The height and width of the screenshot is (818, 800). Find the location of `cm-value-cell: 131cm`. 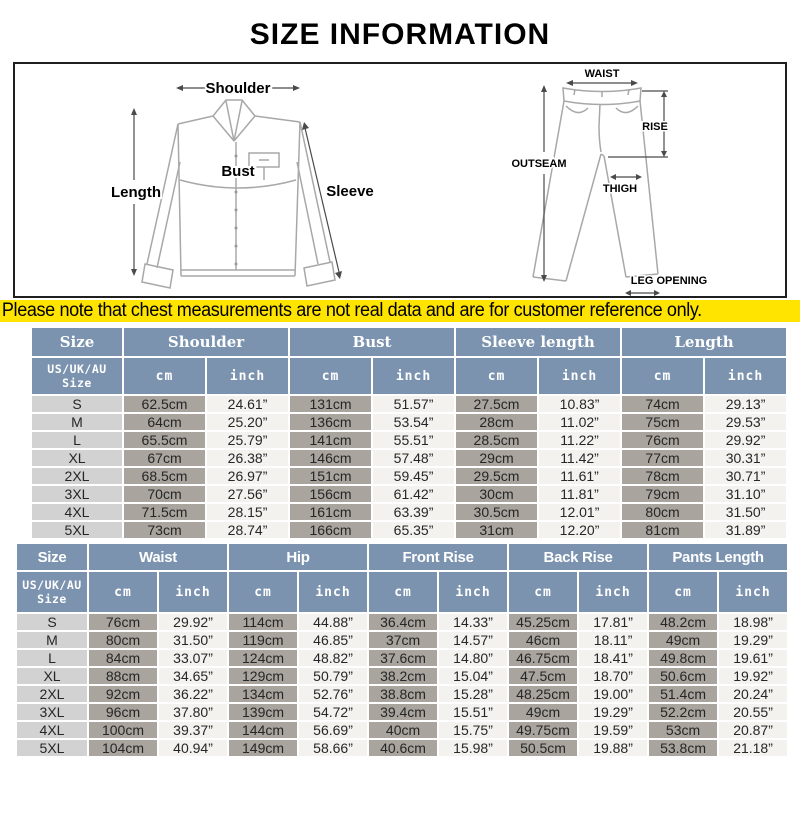

cm-value-cell: 131cm is located at coordinates (331, 404).